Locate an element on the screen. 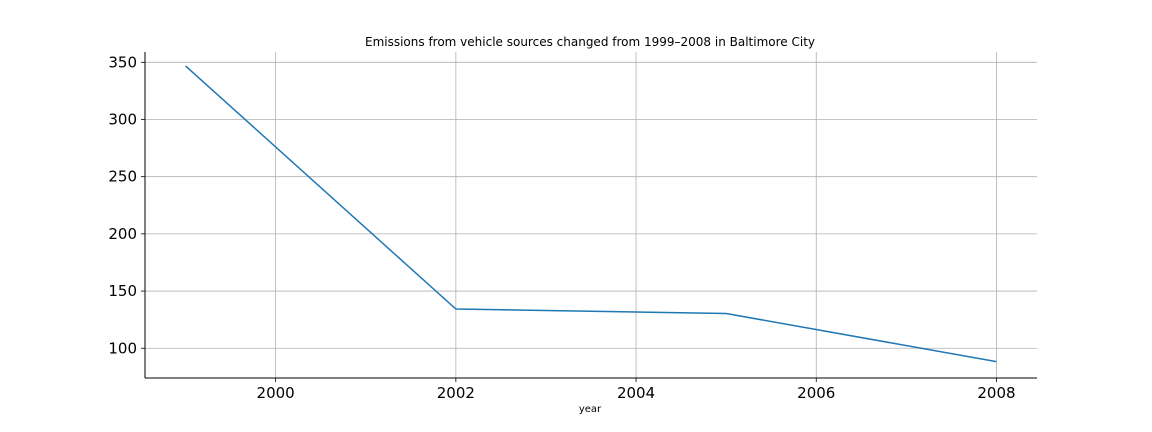  x-tick-label: 2002 is located at coordinates (456, 393).